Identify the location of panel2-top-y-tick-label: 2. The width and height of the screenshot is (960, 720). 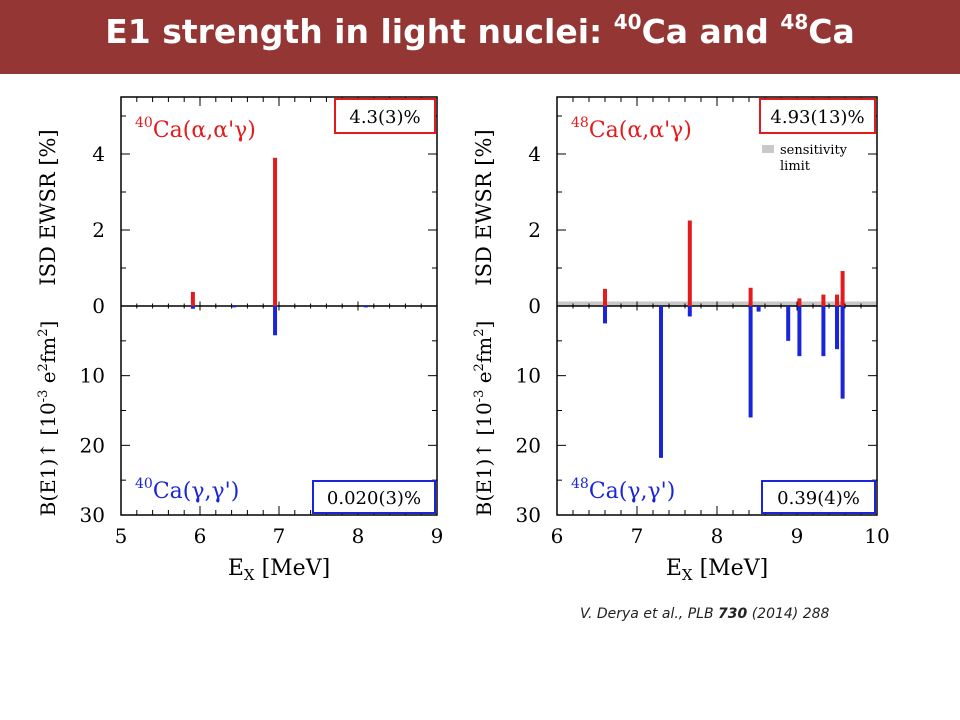
(534, 230).